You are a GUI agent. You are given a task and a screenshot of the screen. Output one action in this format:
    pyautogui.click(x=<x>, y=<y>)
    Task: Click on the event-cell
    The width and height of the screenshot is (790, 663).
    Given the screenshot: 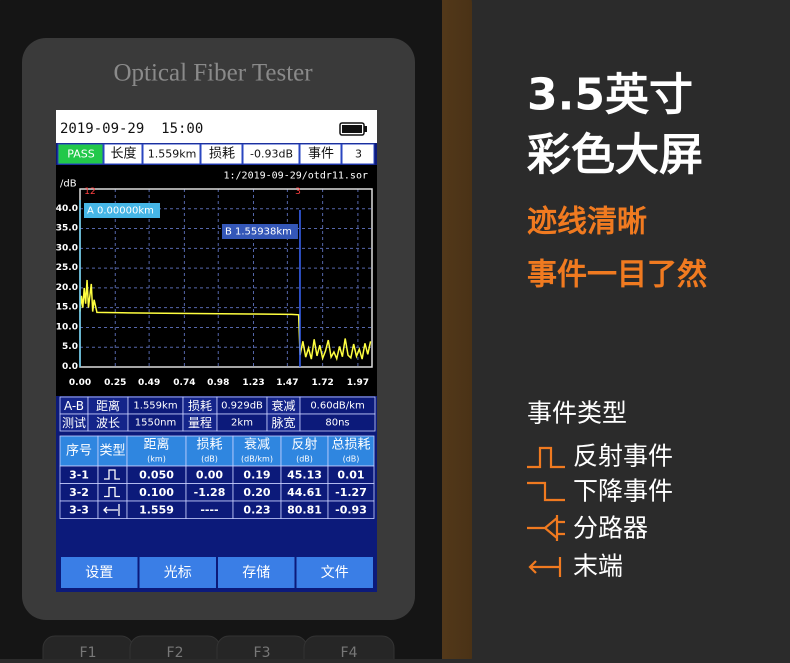 What is the action you would take?
    pyautogui.click(x=112, y=474)
    